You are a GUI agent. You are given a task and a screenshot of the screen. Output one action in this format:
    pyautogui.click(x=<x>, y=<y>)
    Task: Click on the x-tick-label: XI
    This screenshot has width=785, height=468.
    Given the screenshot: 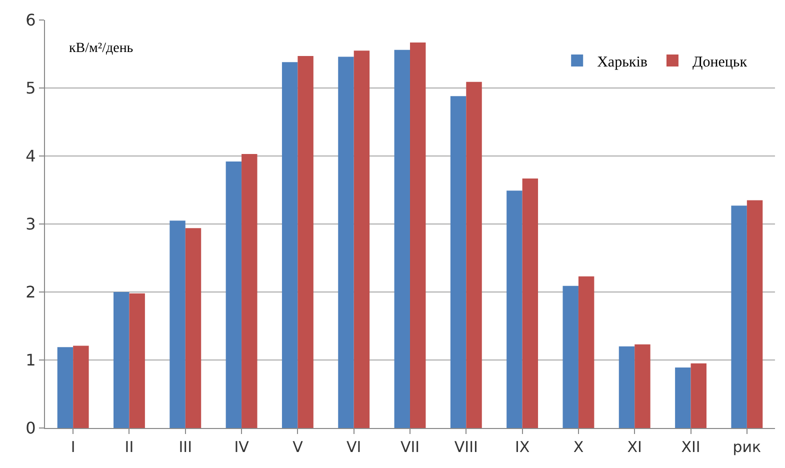 What is the action you would take?
    pyautogui.click(x=634, y=447)
    